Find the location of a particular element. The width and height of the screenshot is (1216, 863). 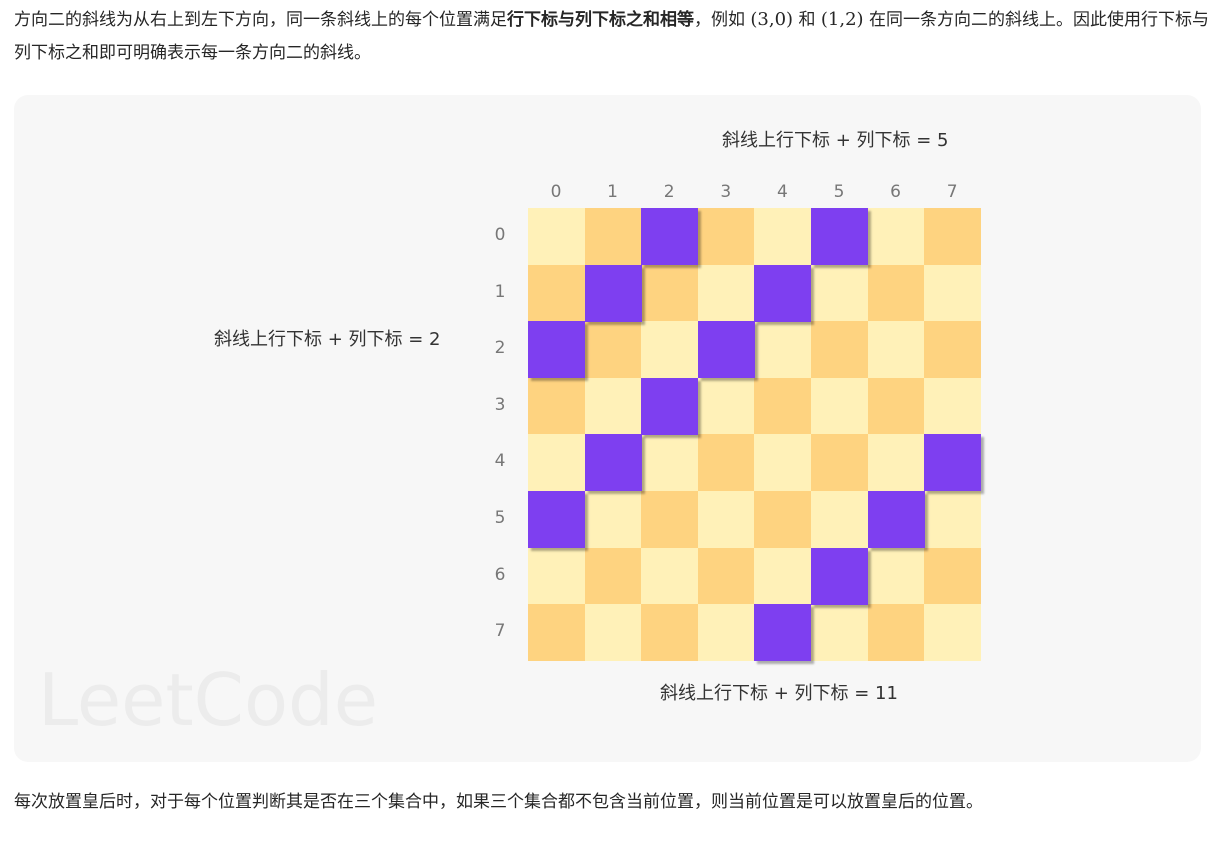

math-expression: (3,0) is located at coordinates (772, 19).